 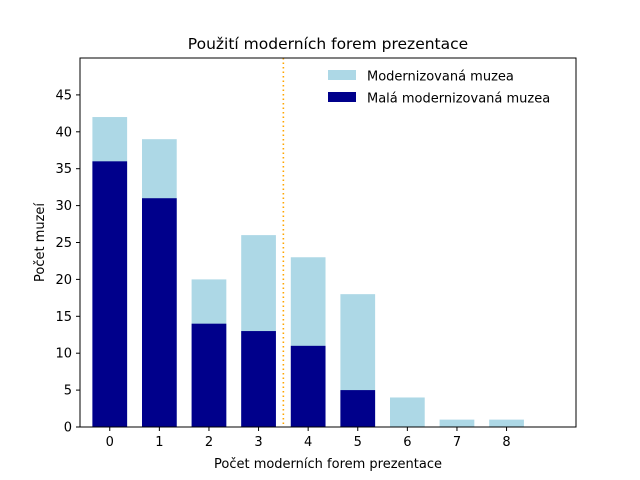 I want to click on x-tick-label: 5, so click(x=358, y=442).